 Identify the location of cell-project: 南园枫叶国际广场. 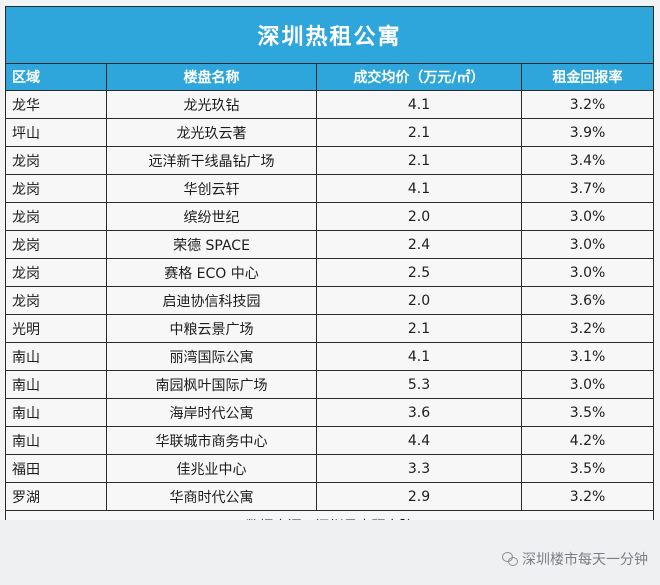
(211, 384).